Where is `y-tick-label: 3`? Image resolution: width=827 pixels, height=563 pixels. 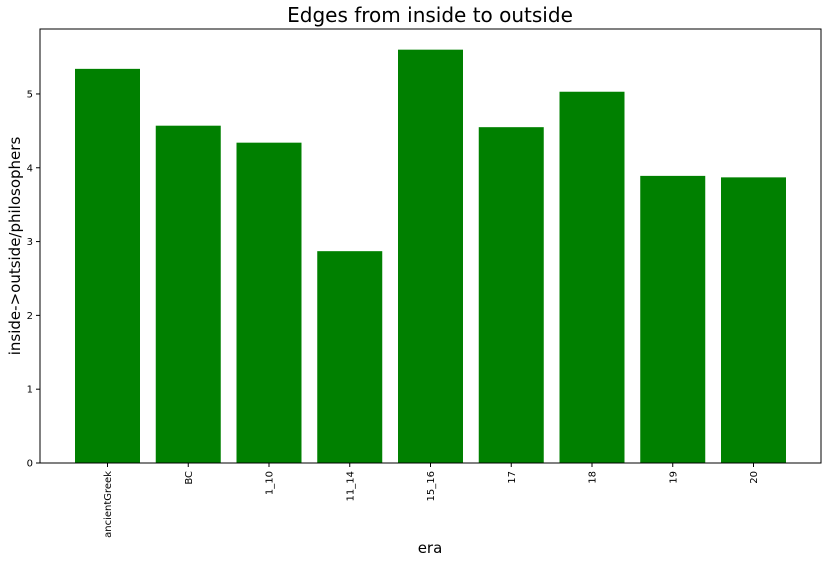
y-tick-label: 3 is located at coordinates (30, 242).